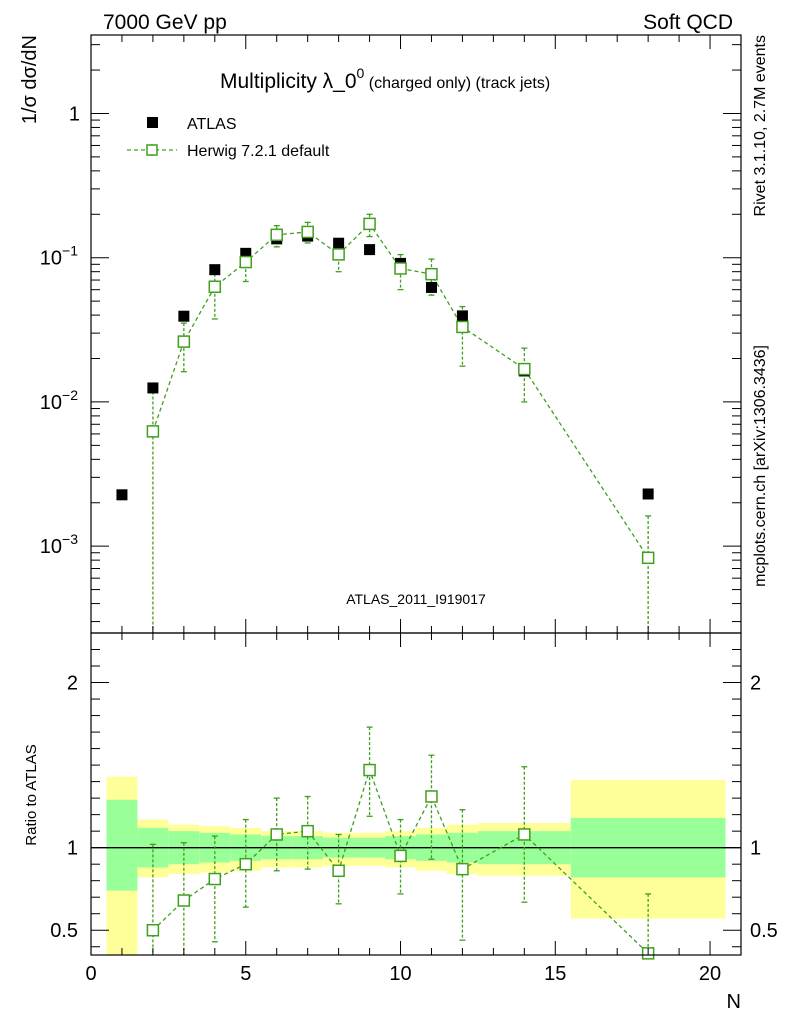 Image resolution: width=786 pixels, height=1024 pixels. Describe the element at coordinates (416, 865) in the screenshot. I see `ratio-uncertainty-bands` at that location.